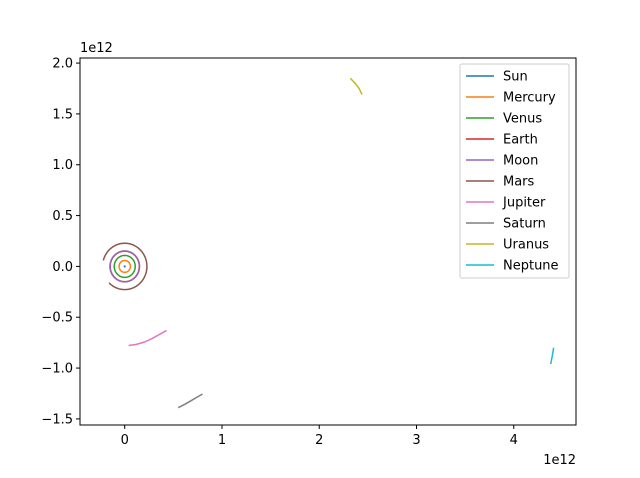 This screenshot has width=640, height=478. I want to click on series-line-mars, so click(125, 266).